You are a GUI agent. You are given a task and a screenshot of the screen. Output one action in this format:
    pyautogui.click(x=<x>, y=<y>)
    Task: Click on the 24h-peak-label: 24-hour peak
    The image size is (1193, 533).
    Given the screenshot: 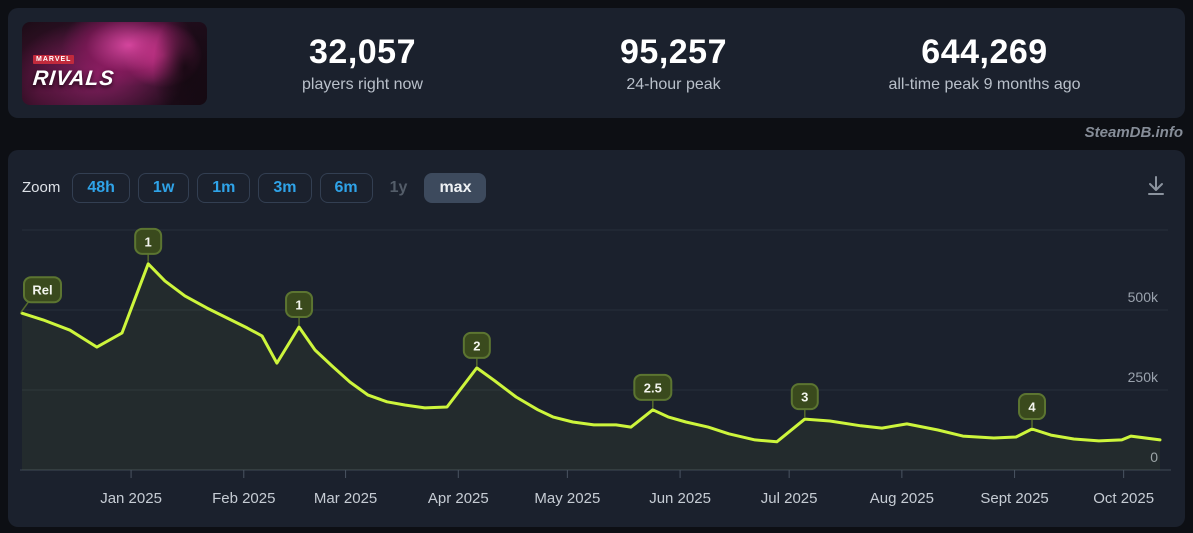 What is the action you would take?
    pyautogui.click(x=673, y=84)
    